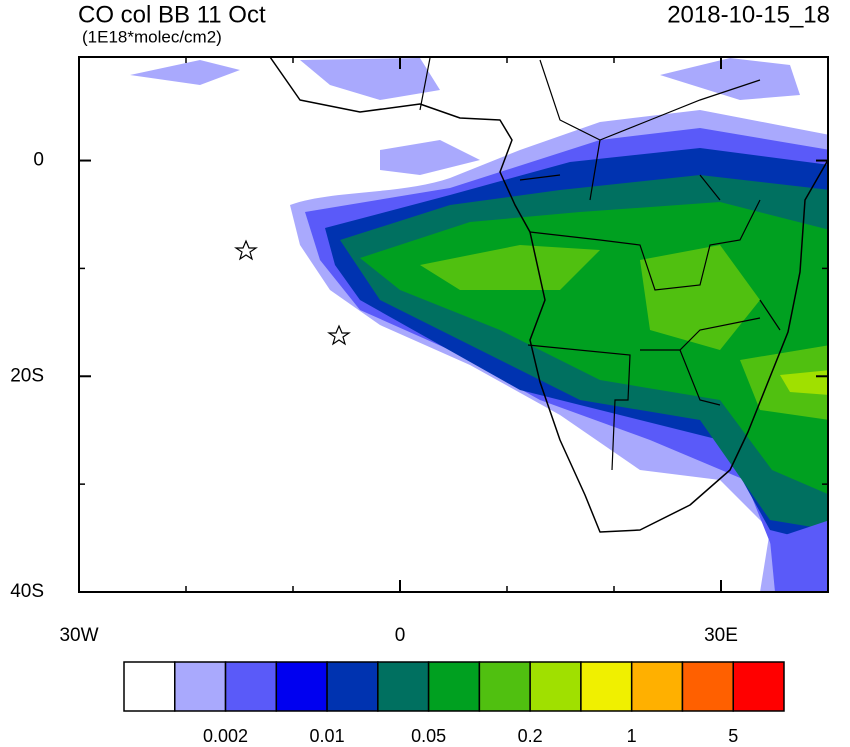 The width and height of the screenshot is (850, 747). What do you see at coordinates (733, 736) in the screenshot?
I see `colorbar-label: 5` at bounding box center [733, 736].